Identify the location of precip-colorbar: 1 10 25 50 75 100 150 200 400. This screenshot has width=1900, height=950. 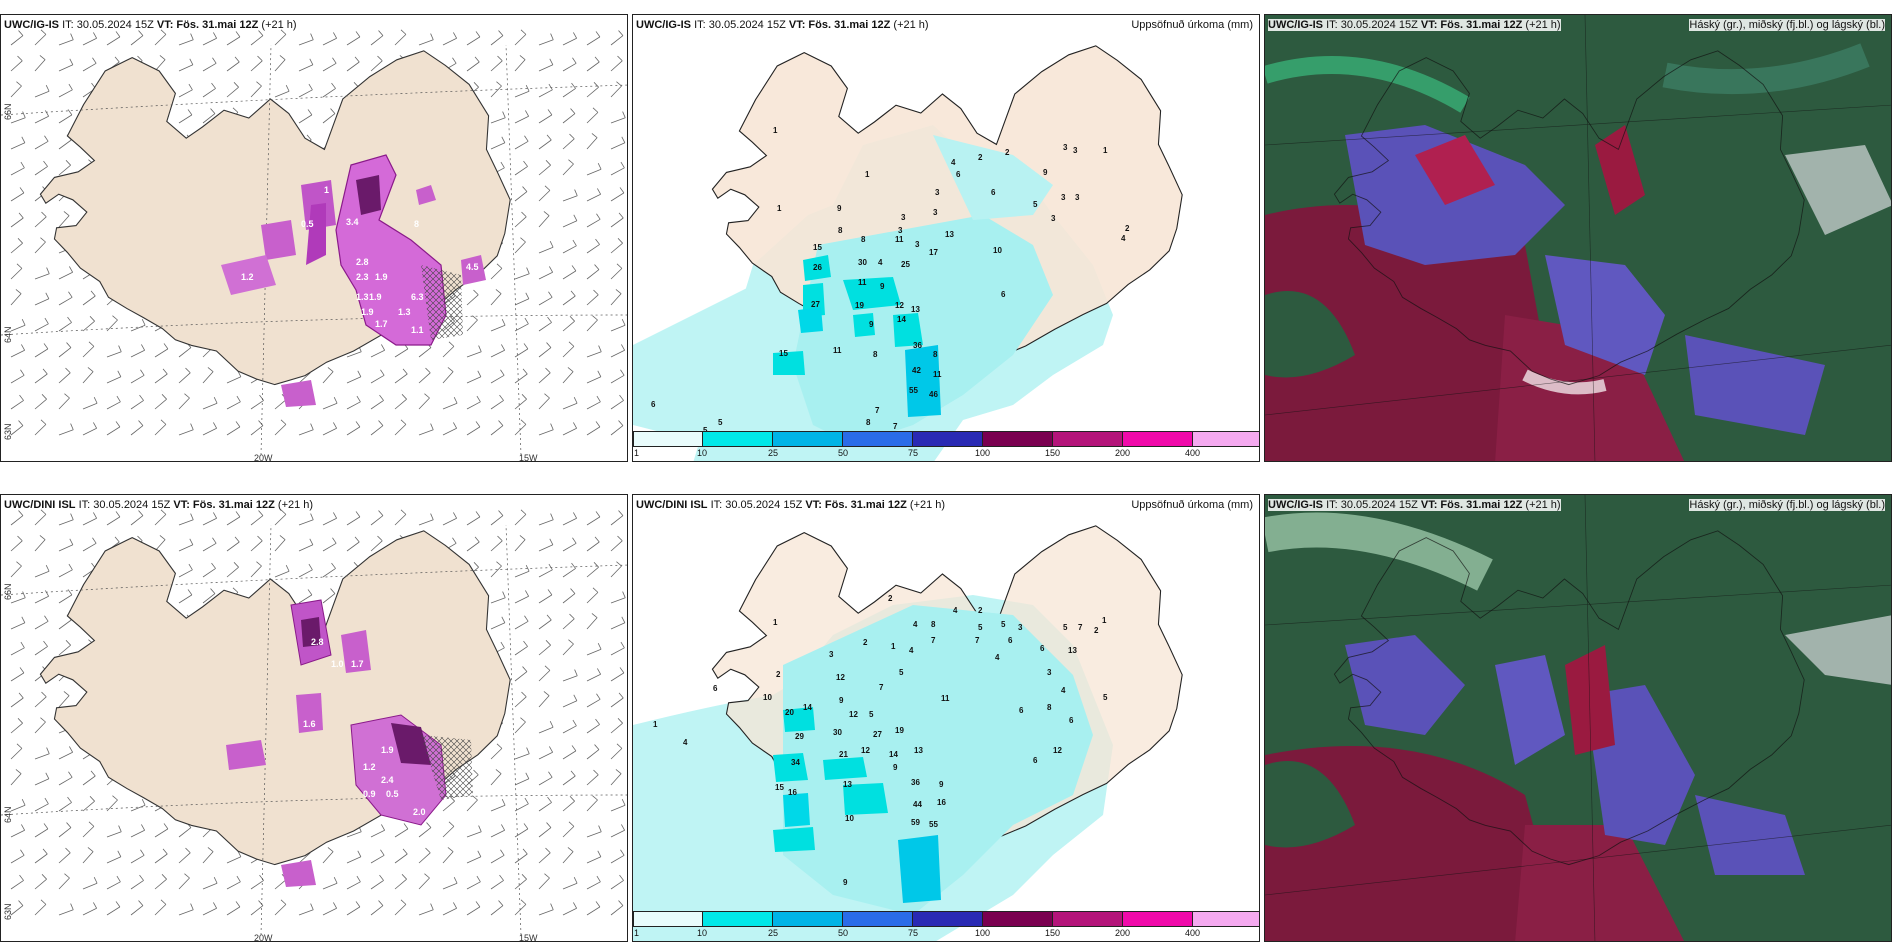
(946, 925).